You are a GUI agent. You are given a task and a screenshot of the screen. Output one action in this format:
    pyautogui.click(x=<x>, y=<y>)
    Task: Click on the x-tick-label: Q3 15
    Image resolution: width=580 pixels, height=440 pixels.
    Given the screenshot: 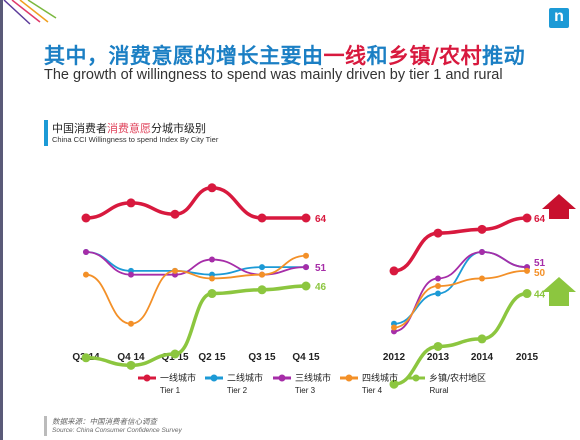 What is the action you would take?
    pyautogui.click(x=262, y=357)
    